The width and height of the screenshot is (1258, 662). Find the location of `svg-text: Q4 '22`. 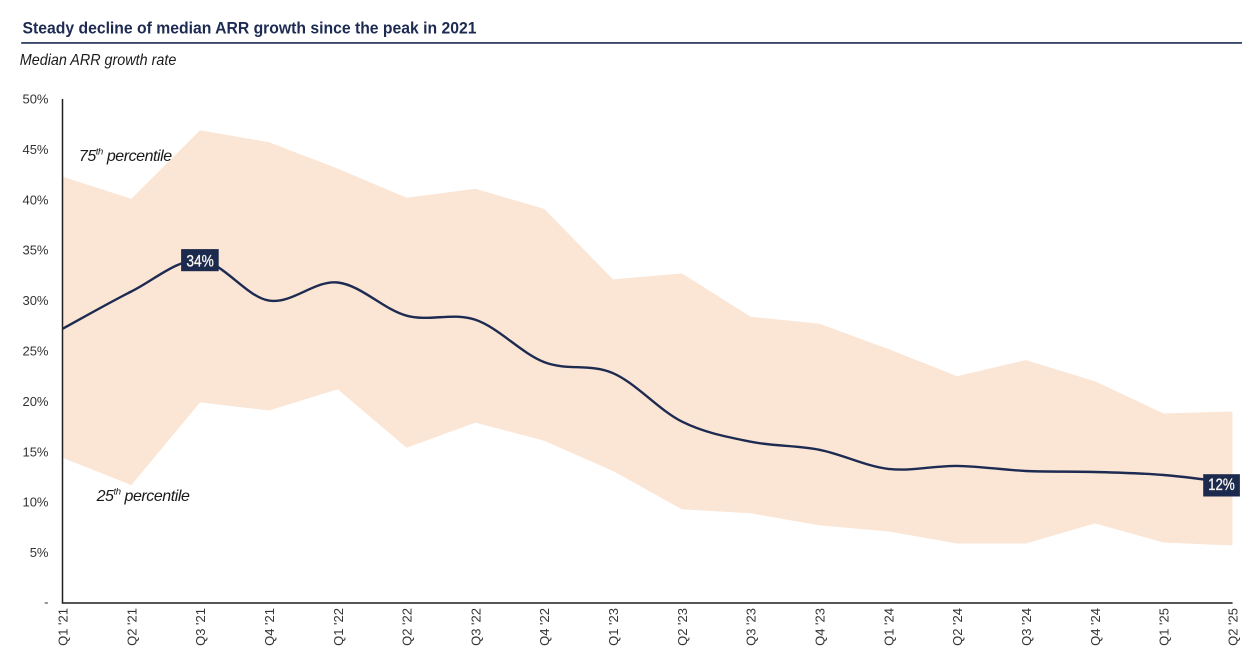

svg-text: Q4 '22 is located at coordinates (544, 627).